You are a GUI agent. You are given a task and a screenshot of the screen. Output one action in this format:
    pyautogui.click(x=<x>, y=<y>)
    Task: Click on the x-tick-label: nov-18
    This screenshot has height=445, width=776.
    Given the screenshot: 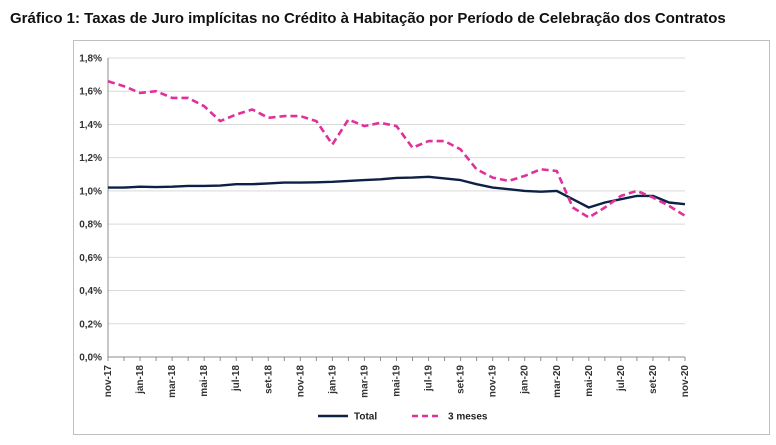 What is the action you would take?
    pyautogui.click(x=300, y=381)
    